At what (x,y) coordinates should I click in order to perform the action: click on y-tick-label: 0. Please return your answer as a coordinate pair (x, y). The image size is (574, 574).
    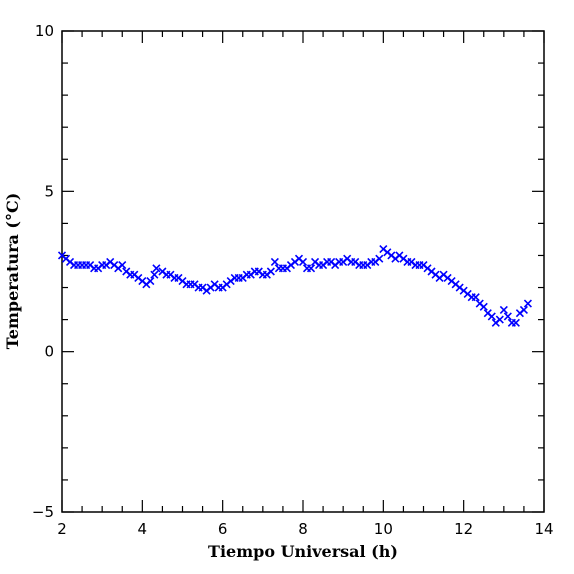
    Looking at the image, I should click on (49, 352).